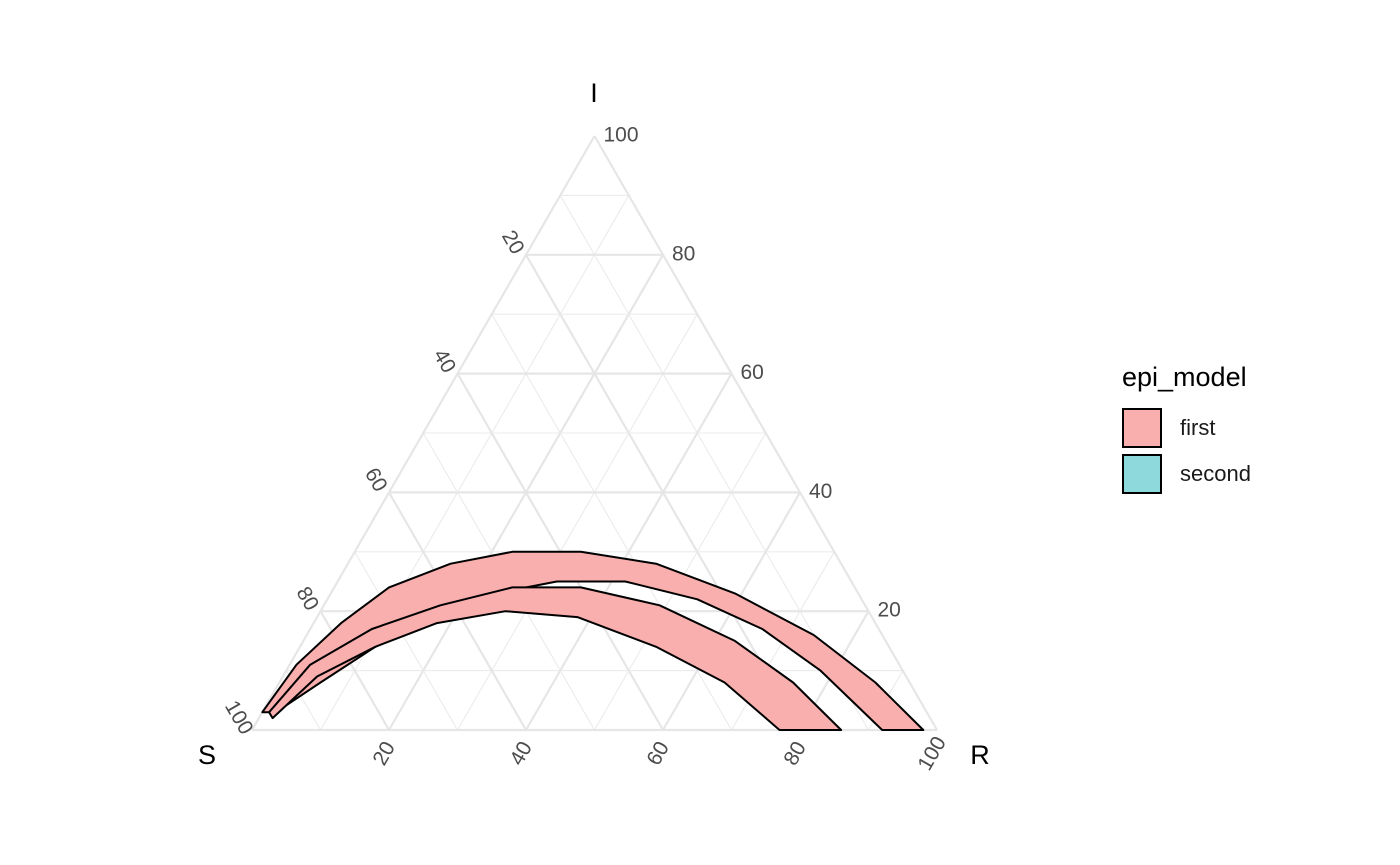 The height and width of the screenshot is (865, 1400). I want to click on tick-i-100: 100, so click(621, 135).